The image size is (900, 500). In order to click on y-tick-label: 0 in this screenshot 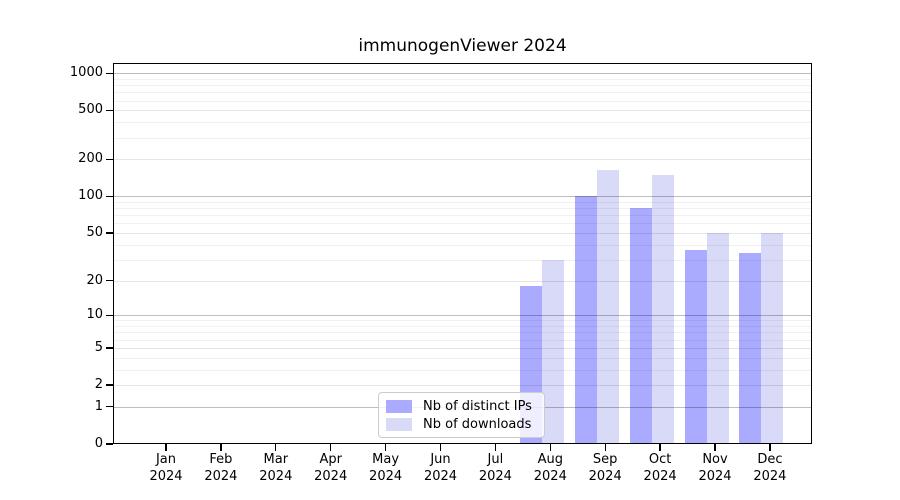, I will do `click(98, 443)`.